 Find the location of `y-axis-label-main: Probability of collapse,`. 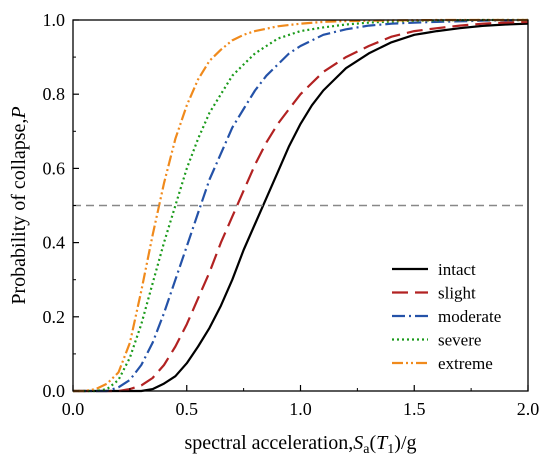

y-axis-label-main: Probability of collapse, is located at coordinates (19, 212).